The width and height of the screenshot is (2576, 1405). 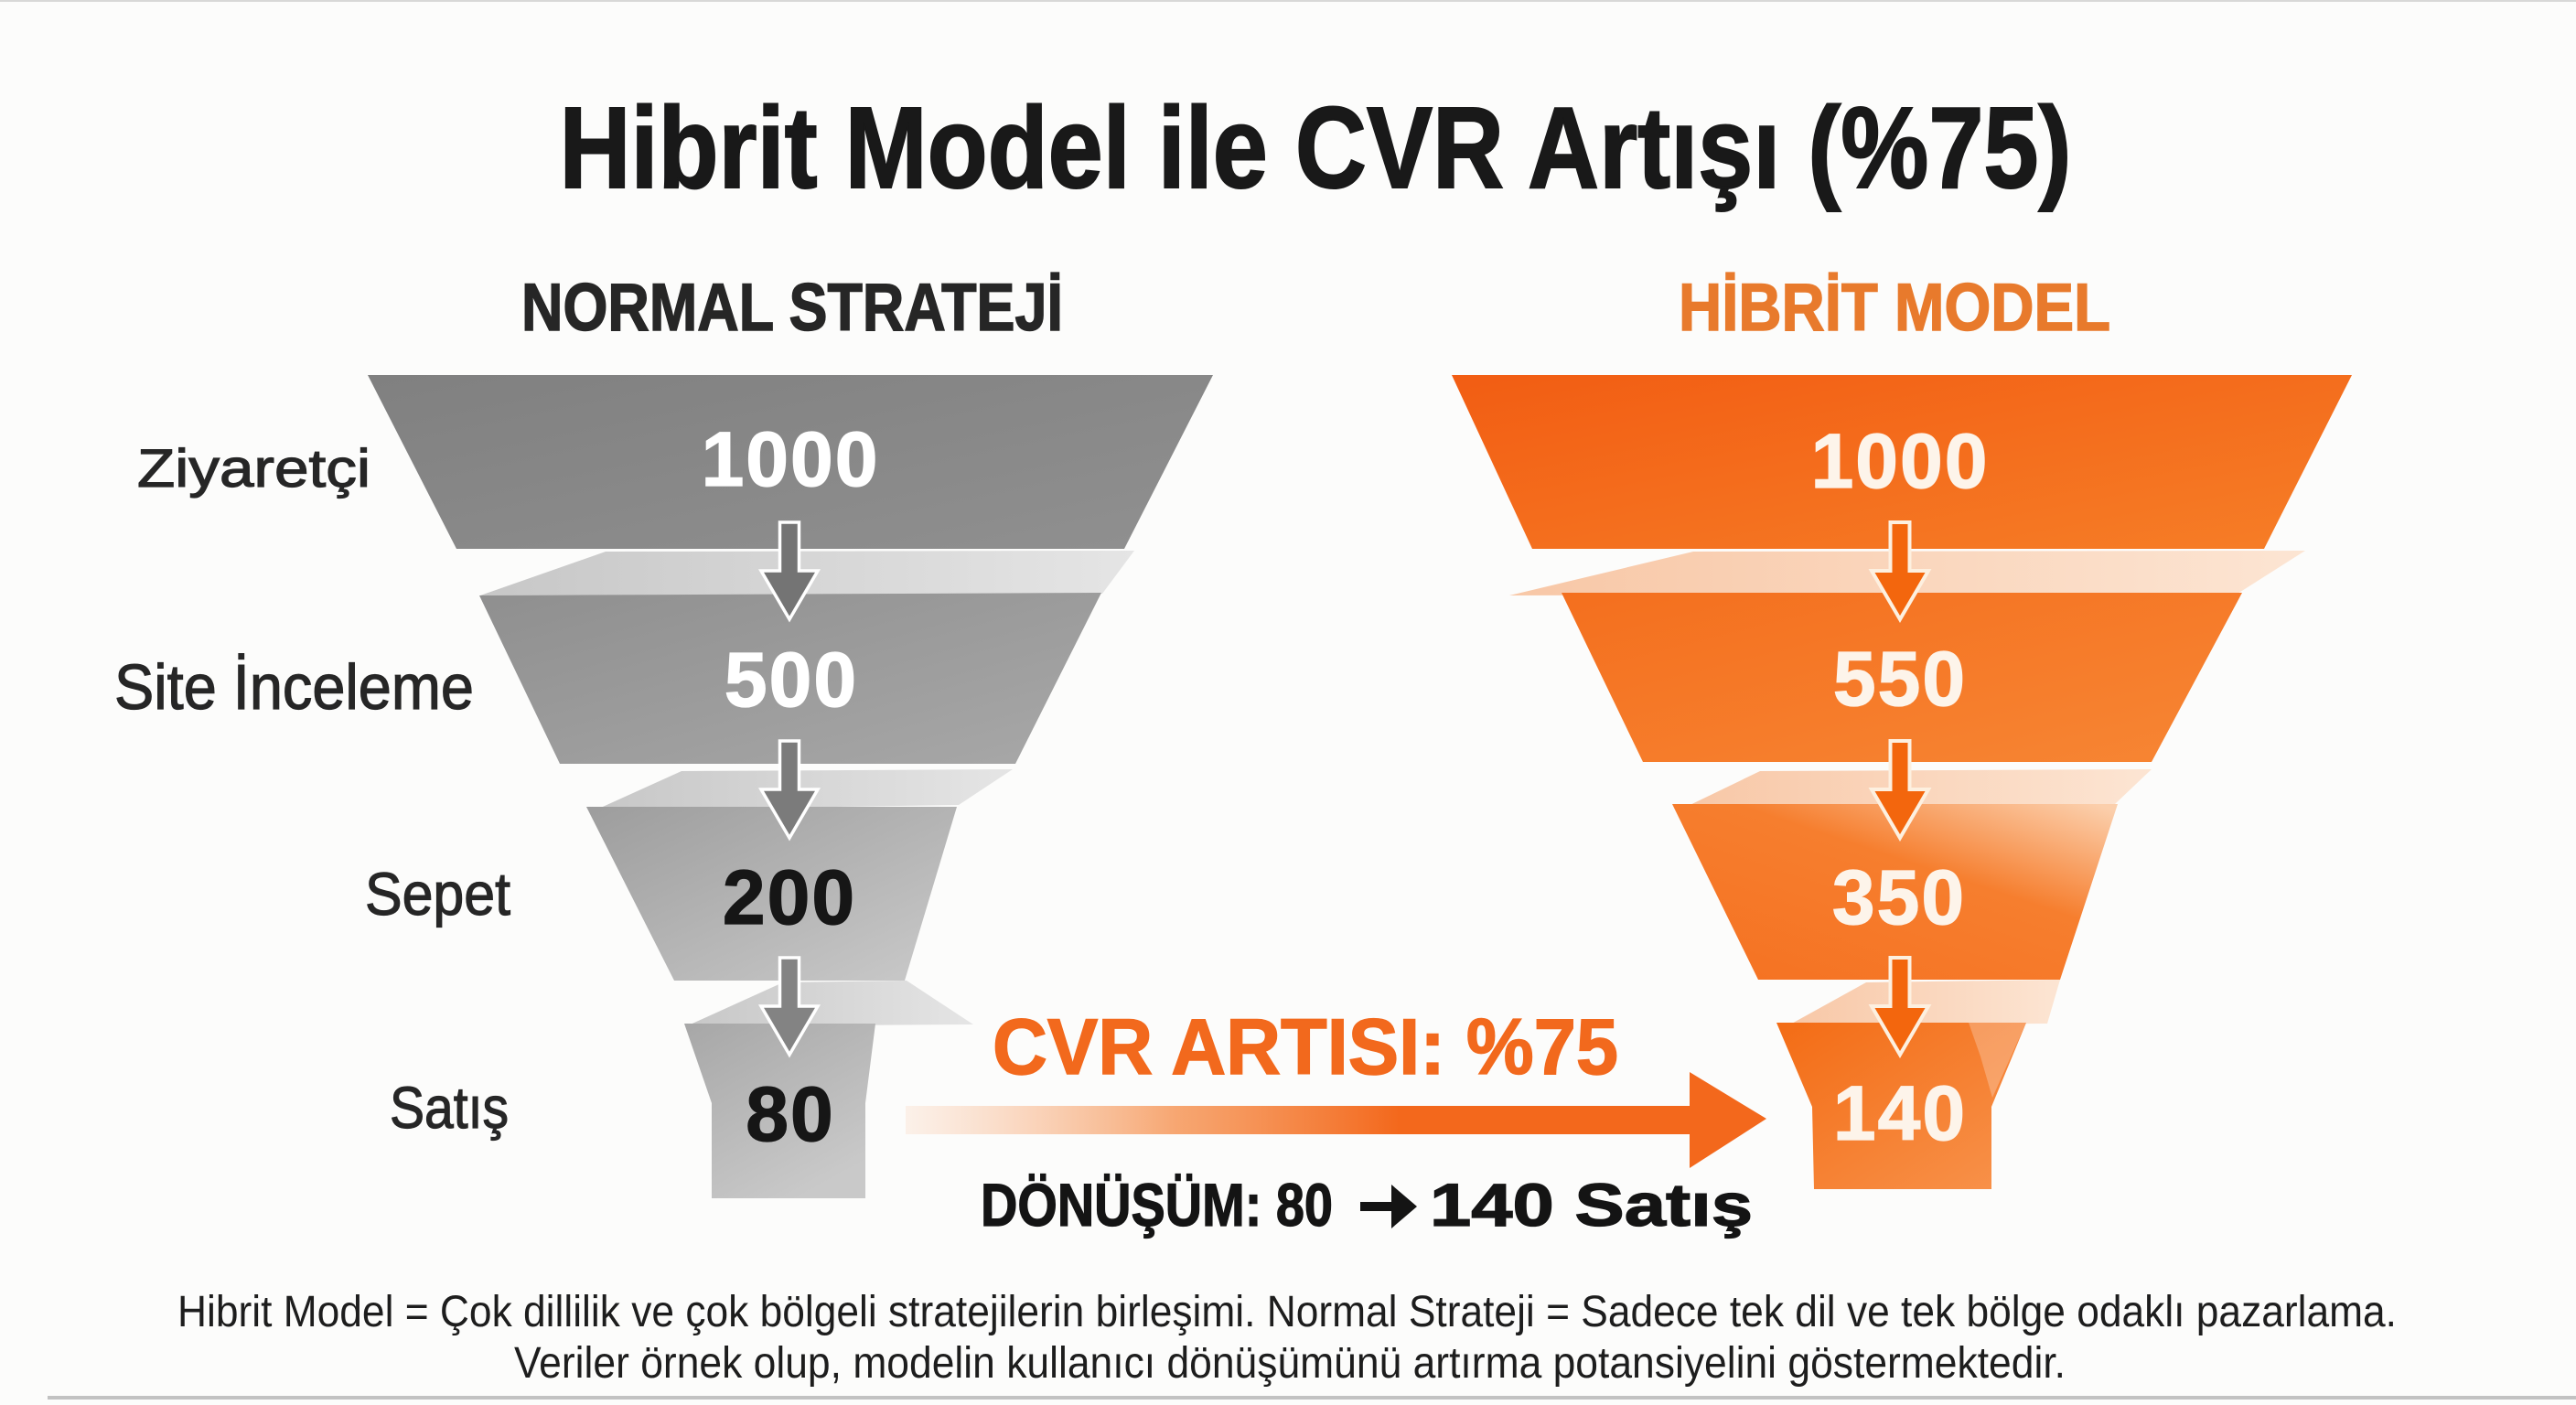 What do you see at coordinates (254, 469) in the screenshot?
I see `svg-text: Ziyaretçi` at bounding box center [254, 469].